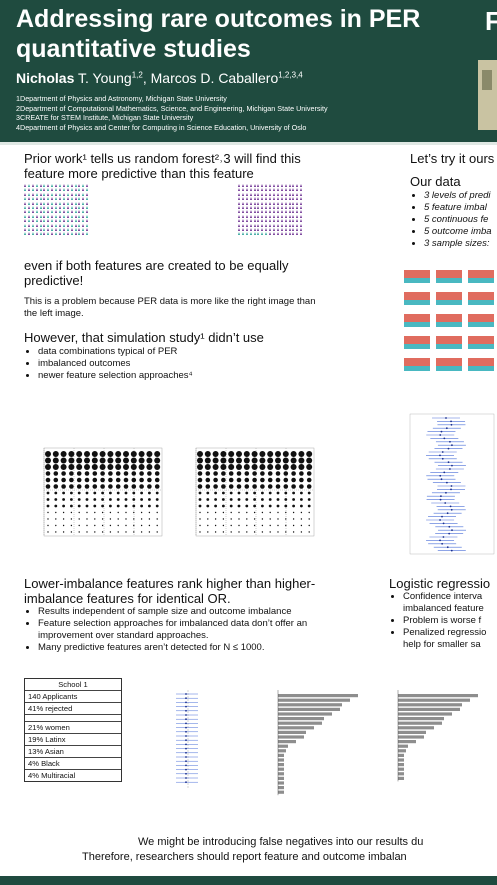  What do you see at coordinates (460, 220) in the screenshot?
I see `list-item: 5 continuous fe` at bounding box center [460, 220].